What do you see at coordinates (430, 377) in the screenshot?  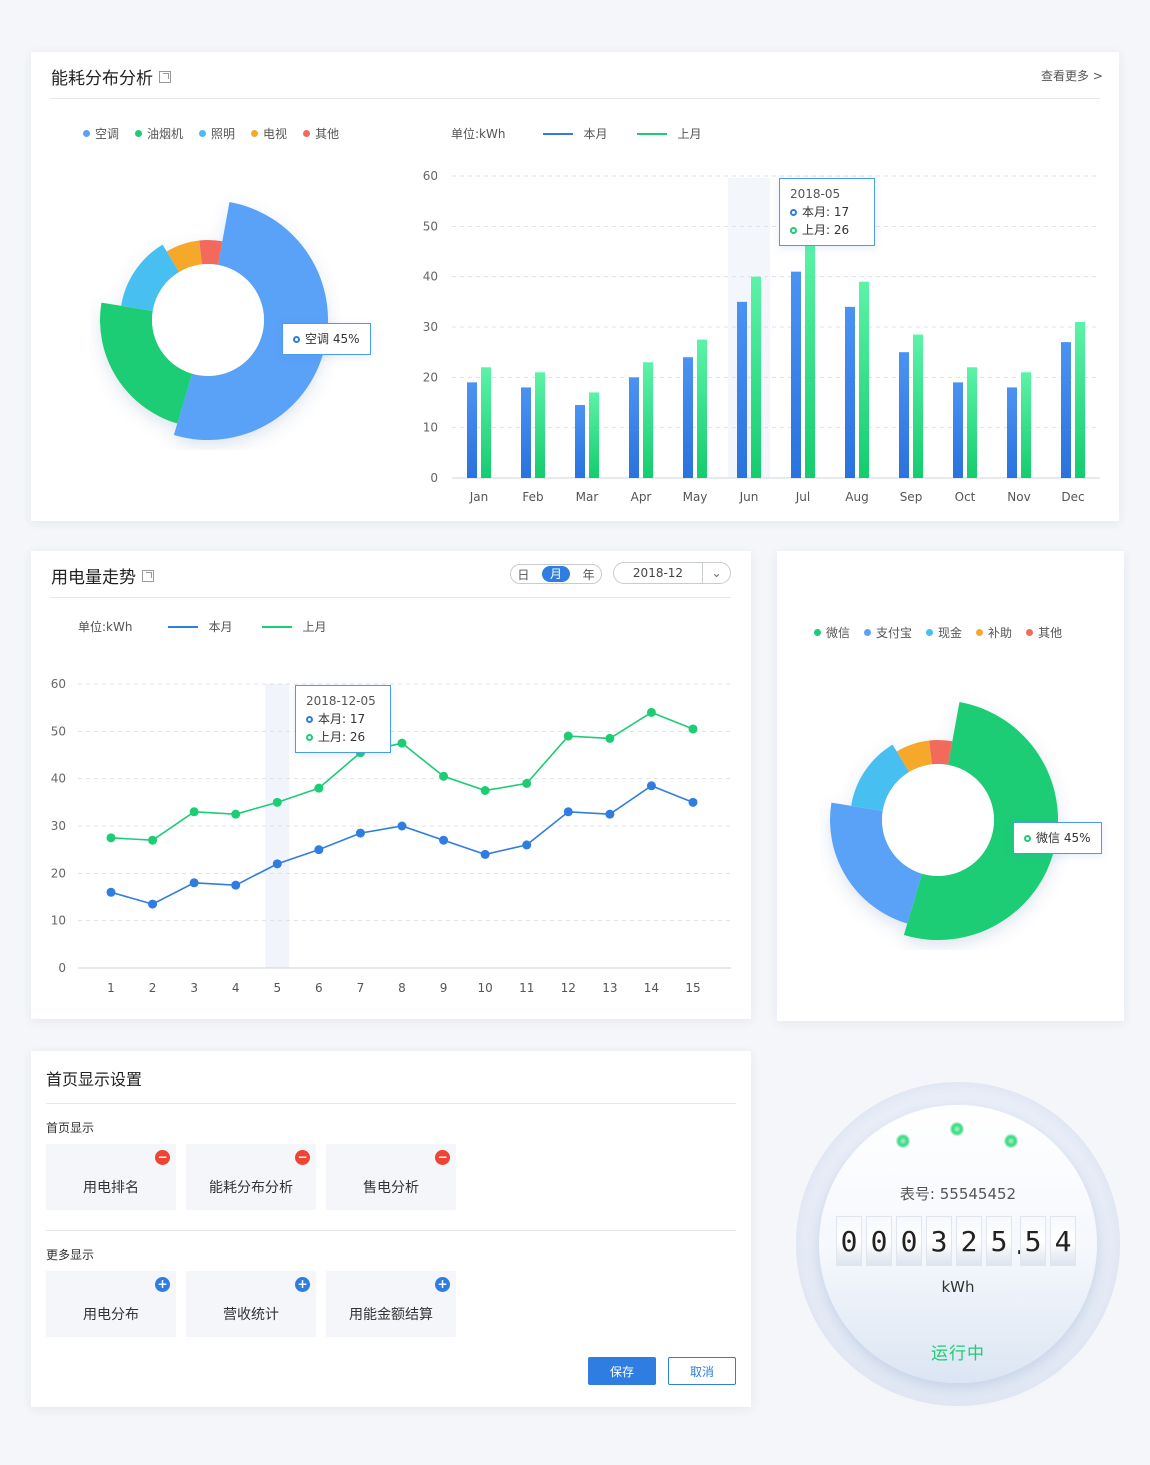 I see `y-tick-label: 20` at bounding box center [430, 377].